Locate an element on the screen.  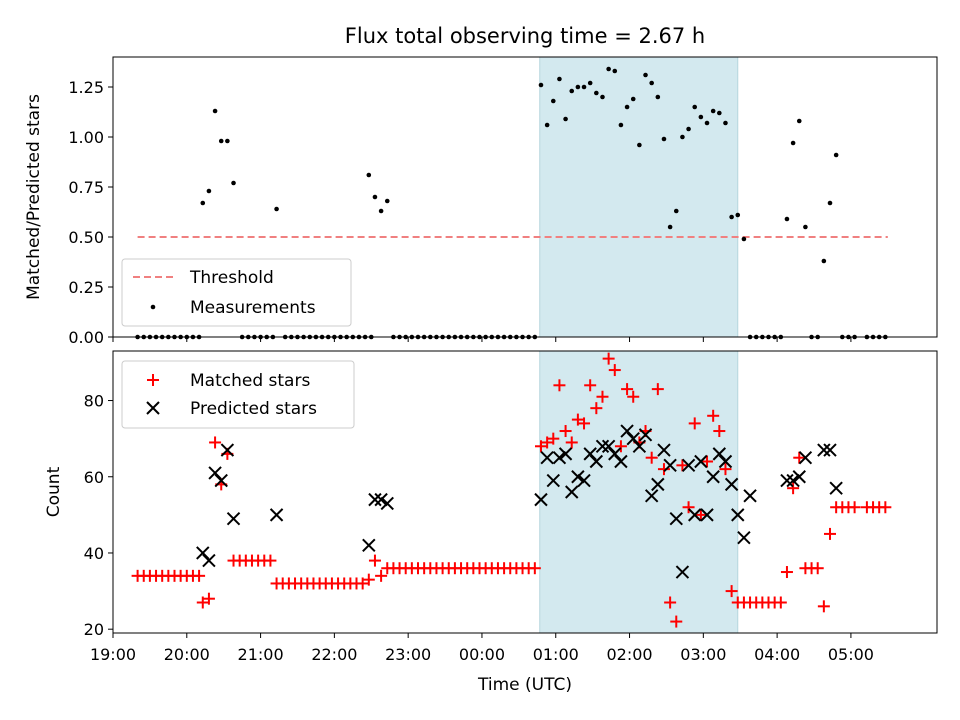
y-axis-label: Matched/Predicted stars is located at coordinates (34, 197).